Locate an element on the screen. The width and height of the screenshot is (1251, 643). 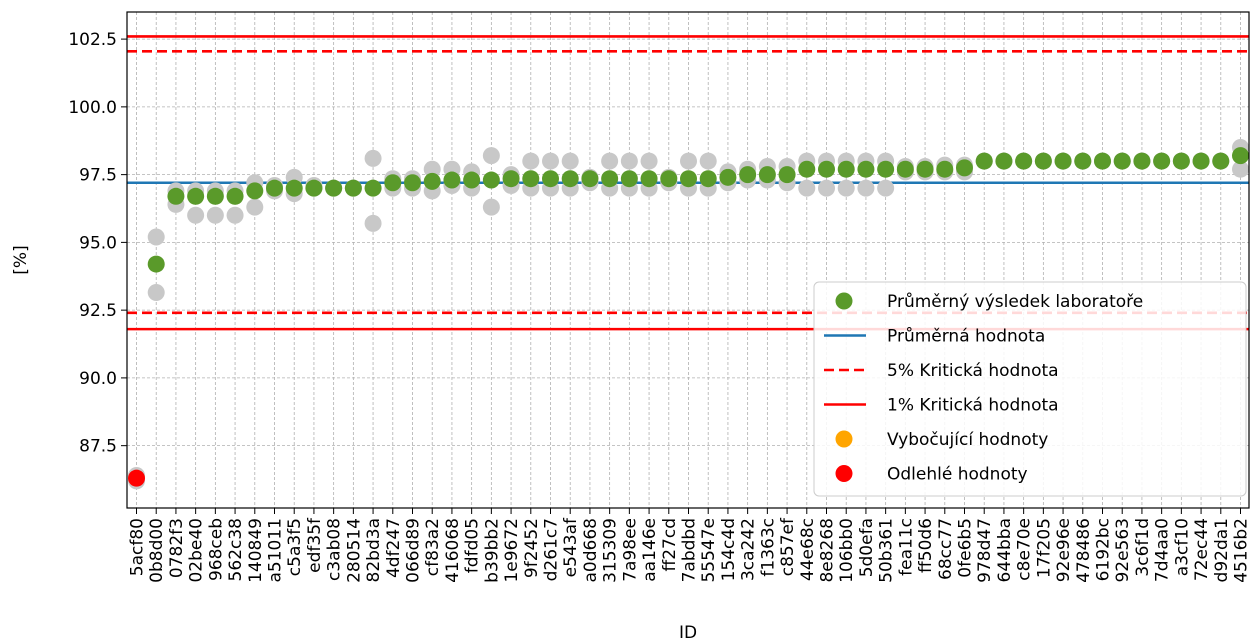
x-tick-label: b39bb2 is located at coordinates (492, 550).